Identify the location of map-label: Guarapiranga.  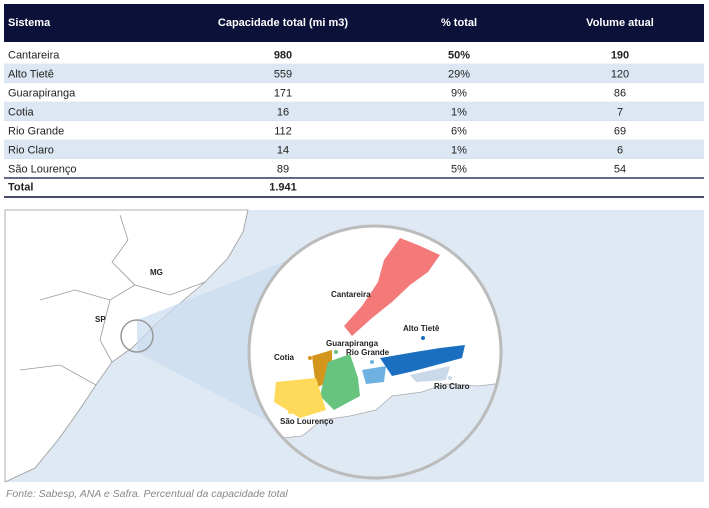
(352, 343).